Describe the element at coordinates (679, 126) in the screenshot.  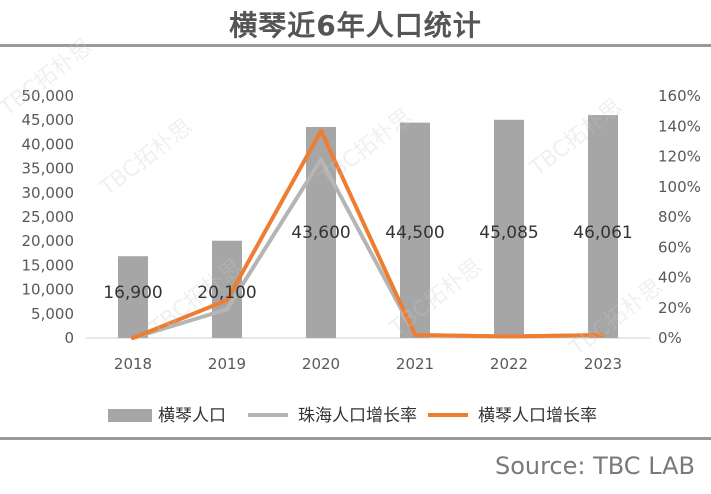
I see `right-axis-tick-label: 140%` at that location.